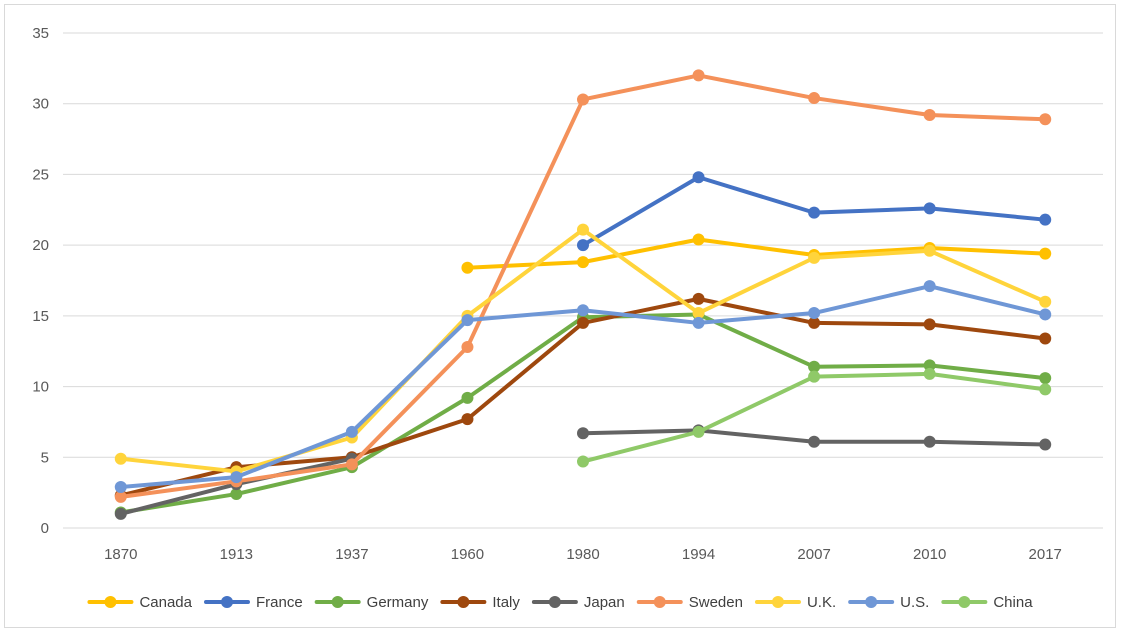 The image size is (1122, 634). I want to click on x-tick-label: 2007, so click(813, 554).